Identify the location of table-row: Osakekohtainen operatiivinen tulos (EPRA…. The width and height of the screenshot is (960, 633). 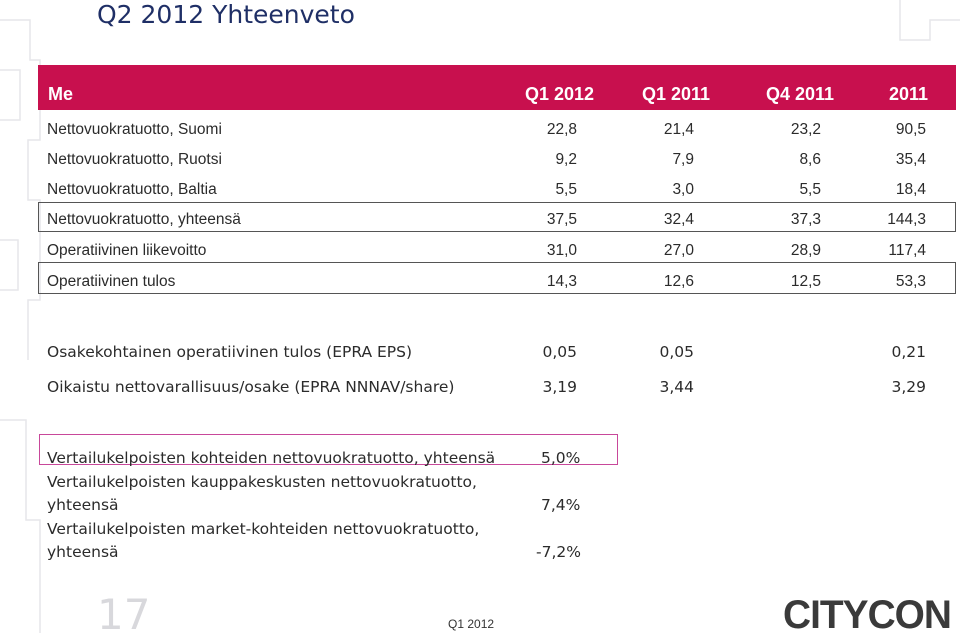
(492, 355).